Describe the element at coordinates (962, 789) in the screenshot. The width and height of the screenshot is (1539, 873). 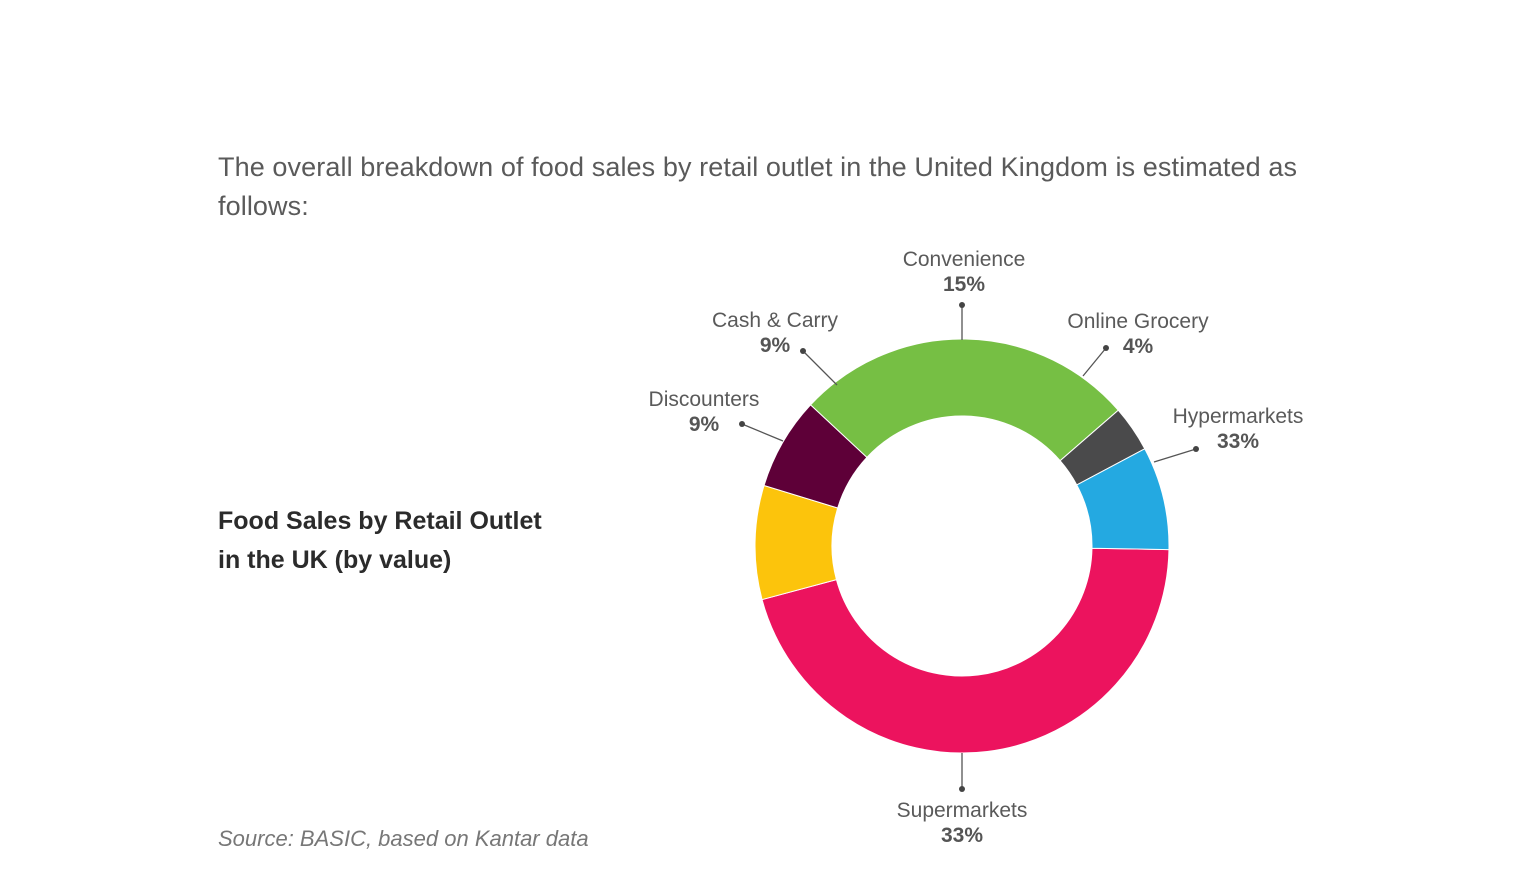
I see `leader-dot-supermarkets` at that location.